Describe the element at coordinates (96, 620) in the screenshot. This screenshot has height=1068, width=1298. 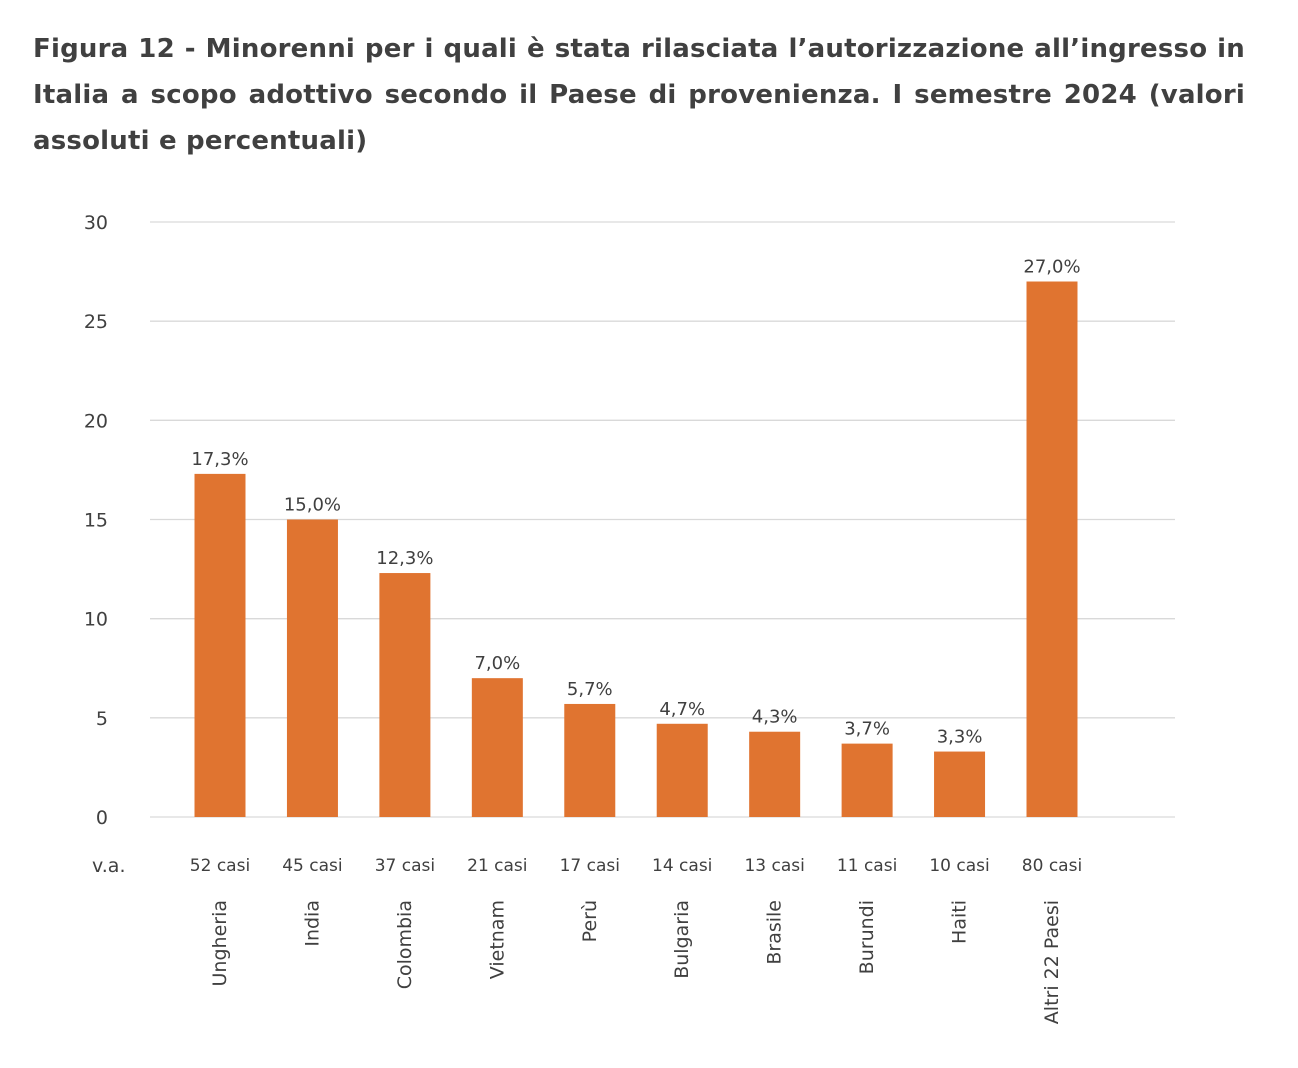
I see `y-tick-label: 10` at that location.